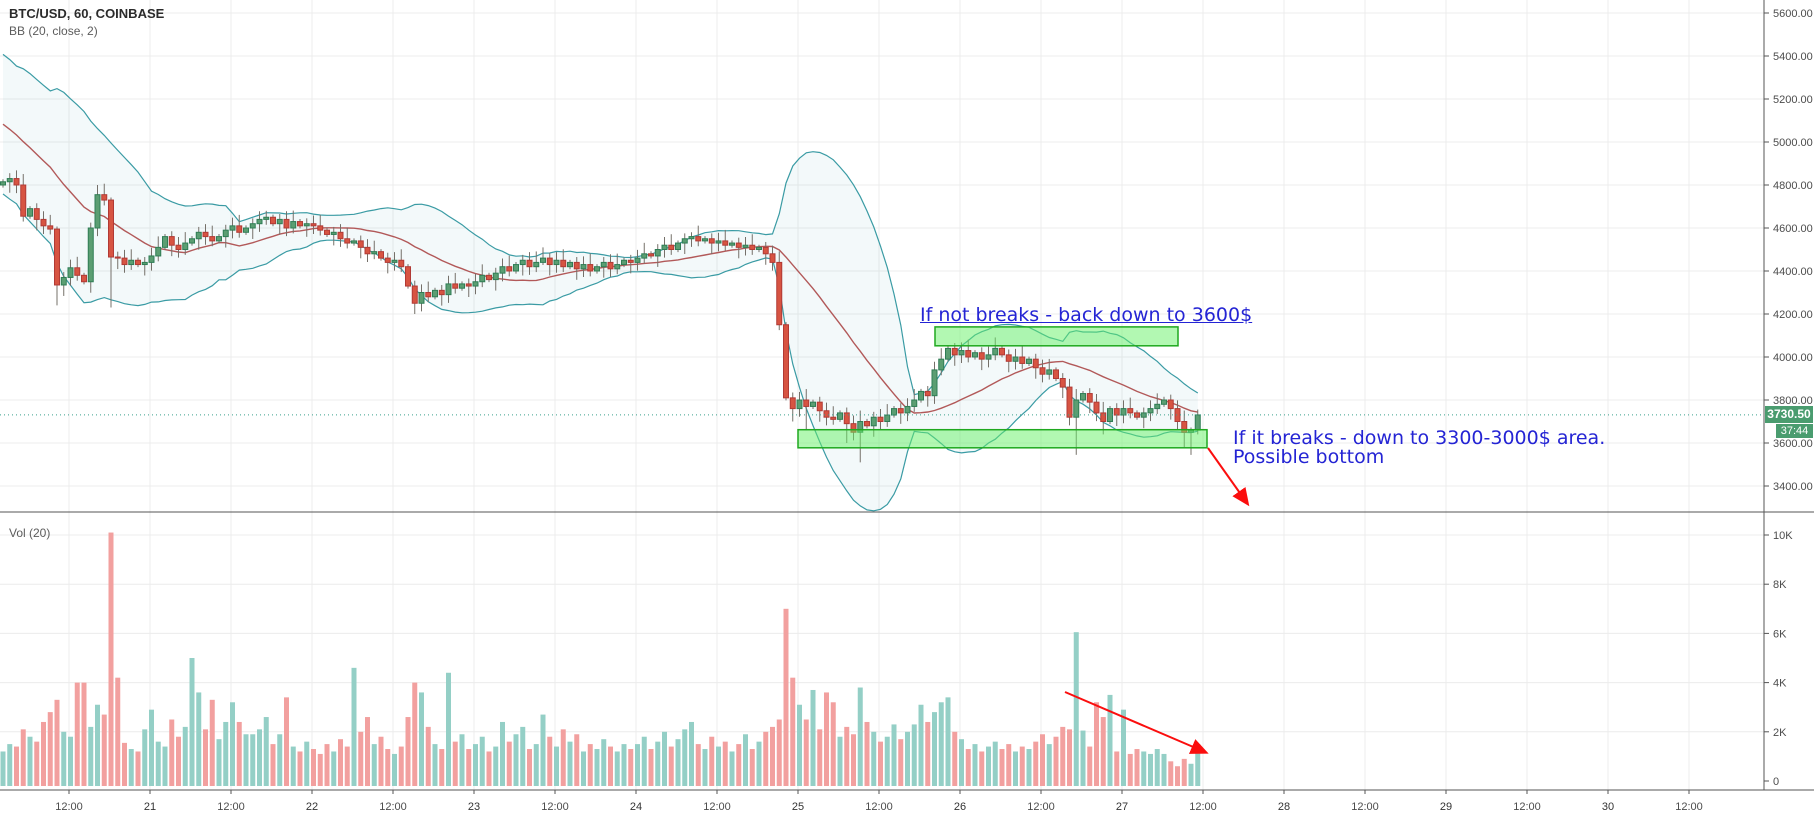 The width and height of the screenshot is (1814, 818). What do you see at coordinates (1608, 807) in the screenshot?
I see `day-tick-label: 30` at bounding box center [1608, 807].